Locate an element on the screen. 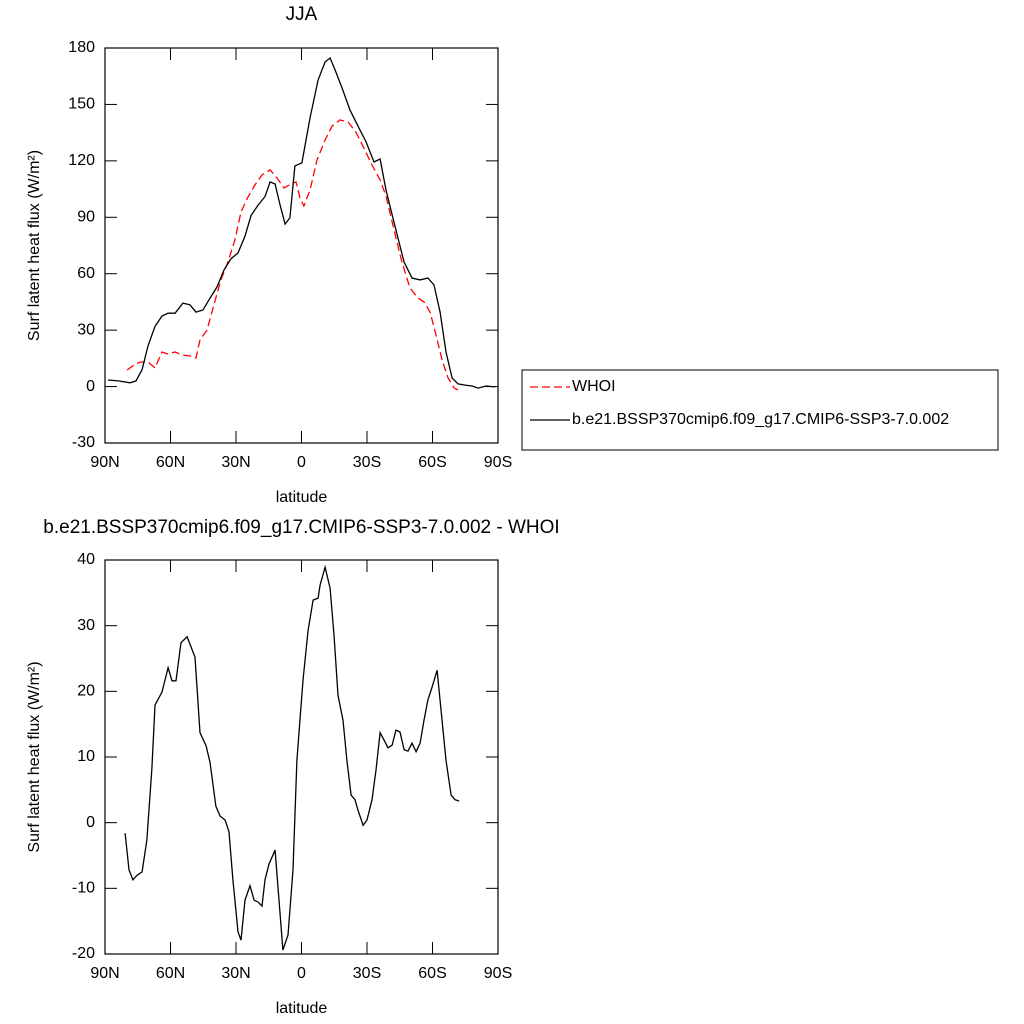  y-tick-label: 60 is located at coordinates (86, 273).